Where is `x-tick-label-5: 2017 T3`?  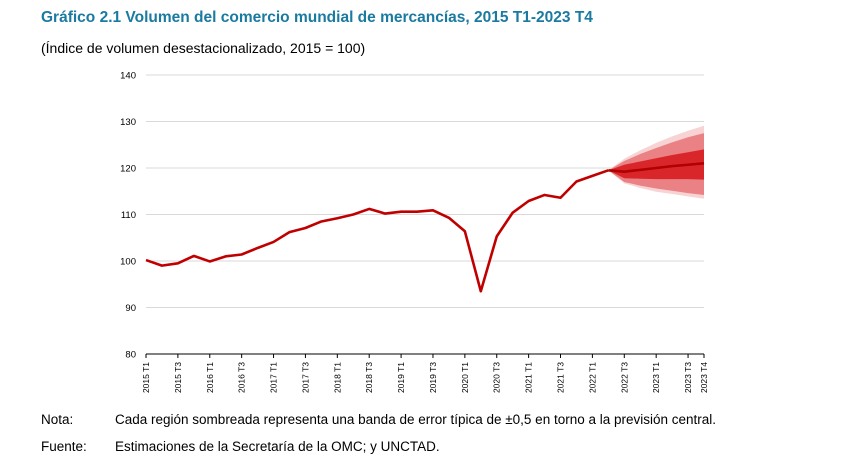
x-tick-label-5: 2017 T3 is located at coordinates (305, 377).